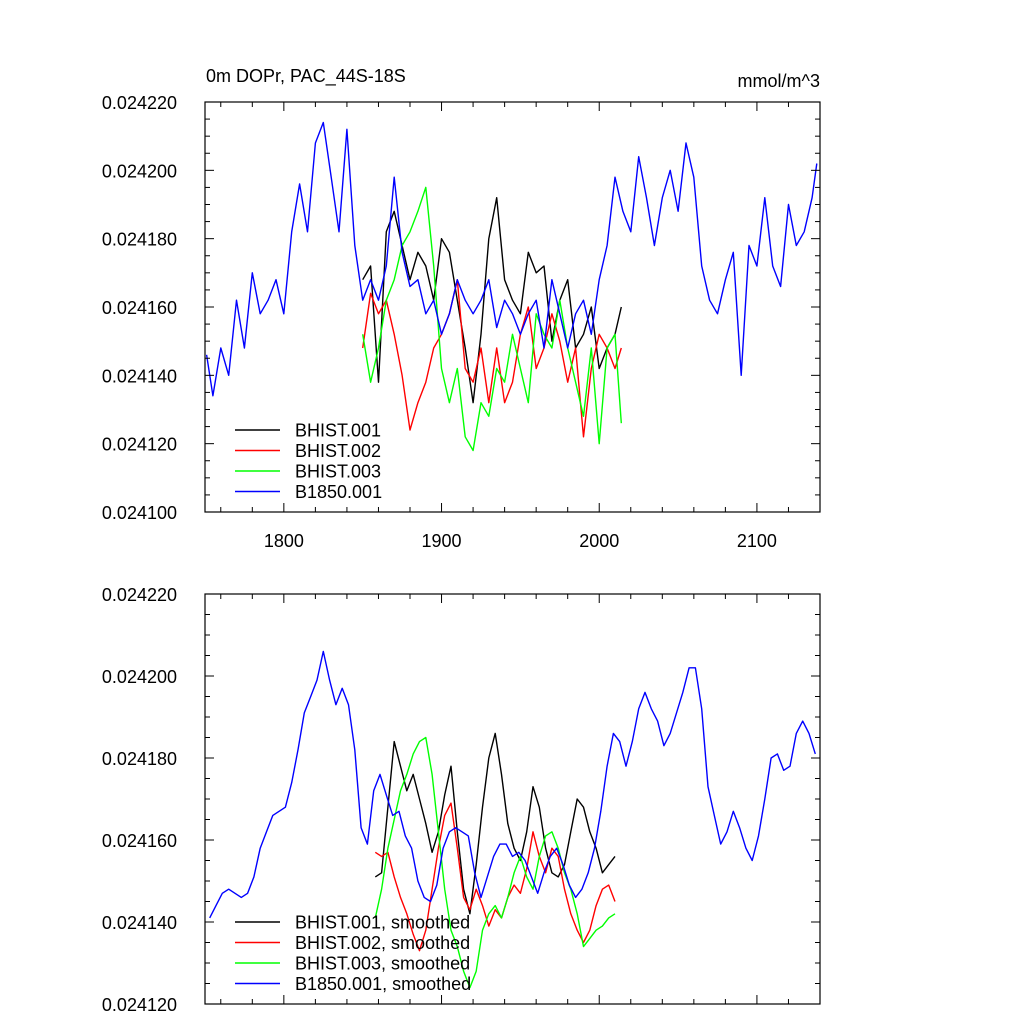 This screenshot has width=1024, height=1024. I want to click on legend-label: B1850.001, so click(338, 492).